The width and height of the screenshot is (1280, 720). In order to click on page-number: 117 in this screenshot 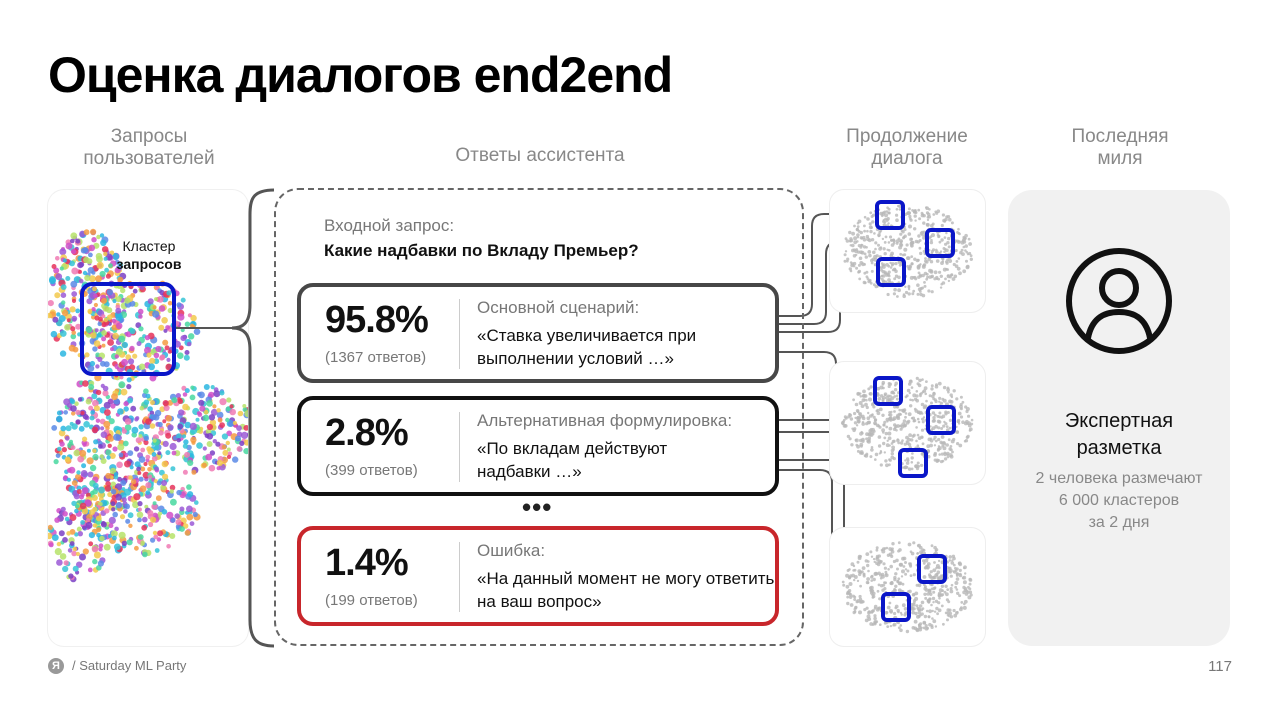, I will do `click(1220, 666)`.